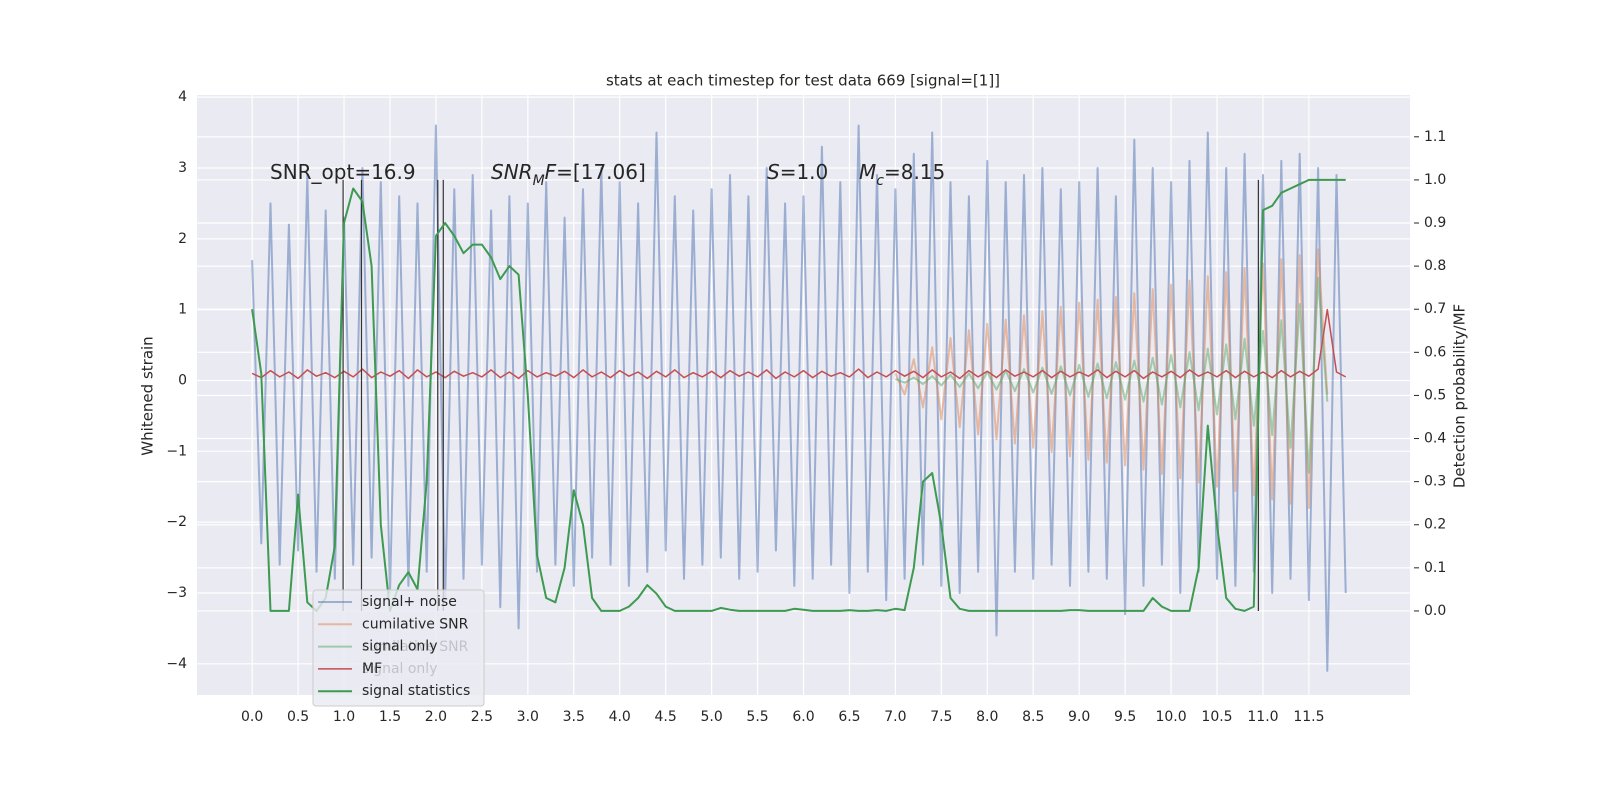 The height and width of the screenshot is (800, 1600). Describe the element at coordinates (176, 593) in the screenshot. I see `y-tick-label: −3` at that location.